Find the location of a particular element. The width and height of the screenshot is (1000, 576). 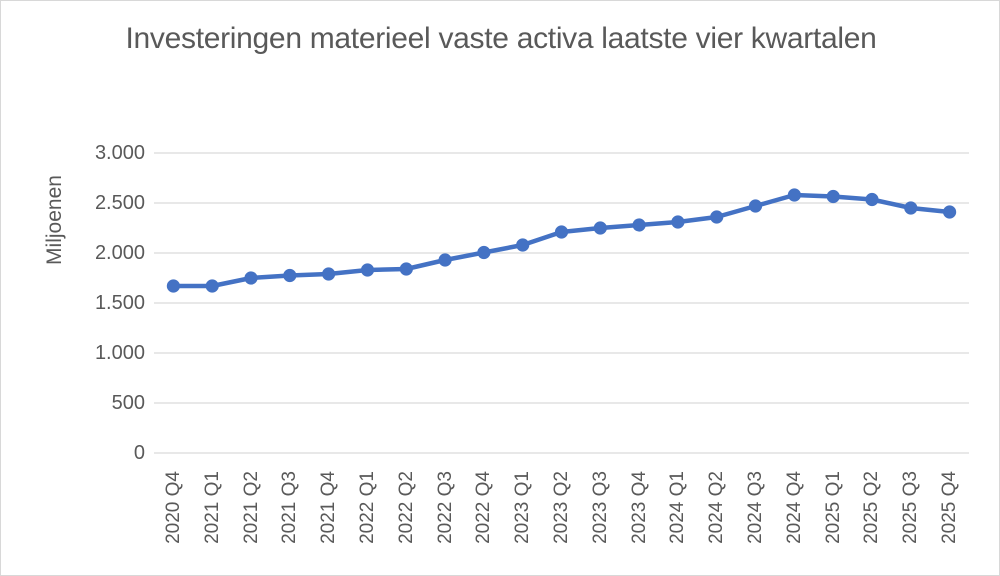

y-tick-label: 1.000 is located at coordinates (119, 353).